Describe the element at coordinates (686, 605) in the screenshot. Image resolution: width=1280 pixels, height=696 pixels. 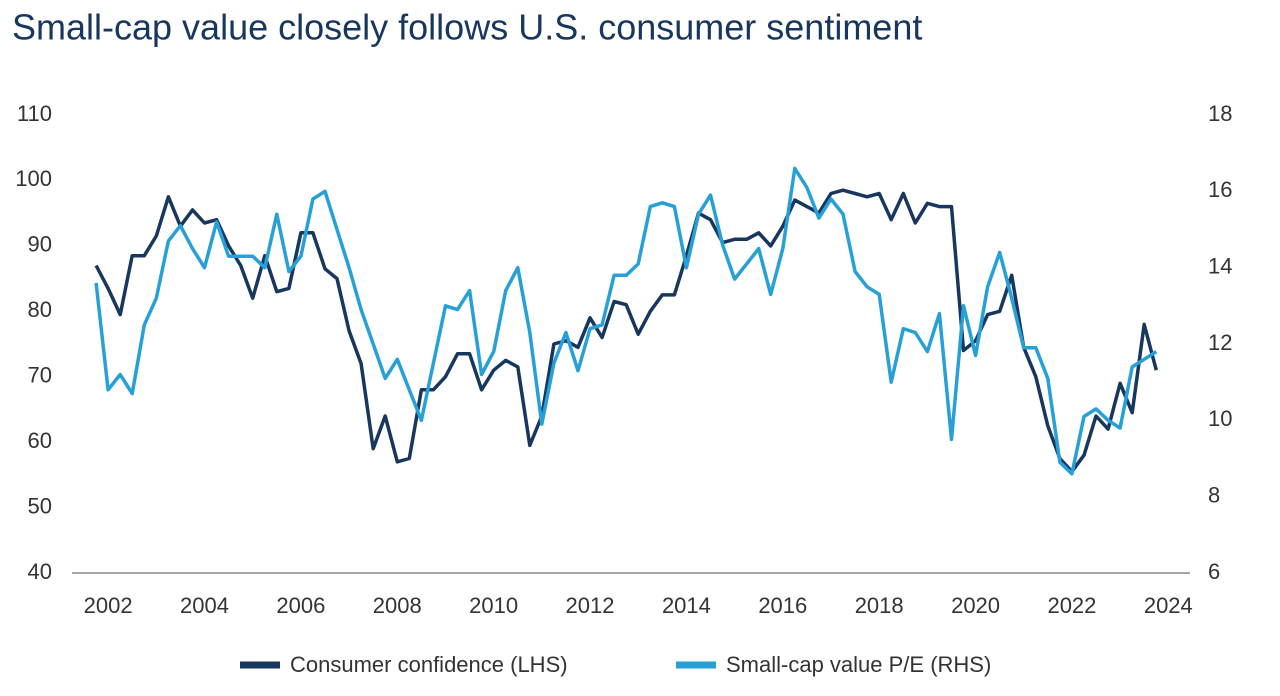
I see `x-tick-label: 2014` at that location.